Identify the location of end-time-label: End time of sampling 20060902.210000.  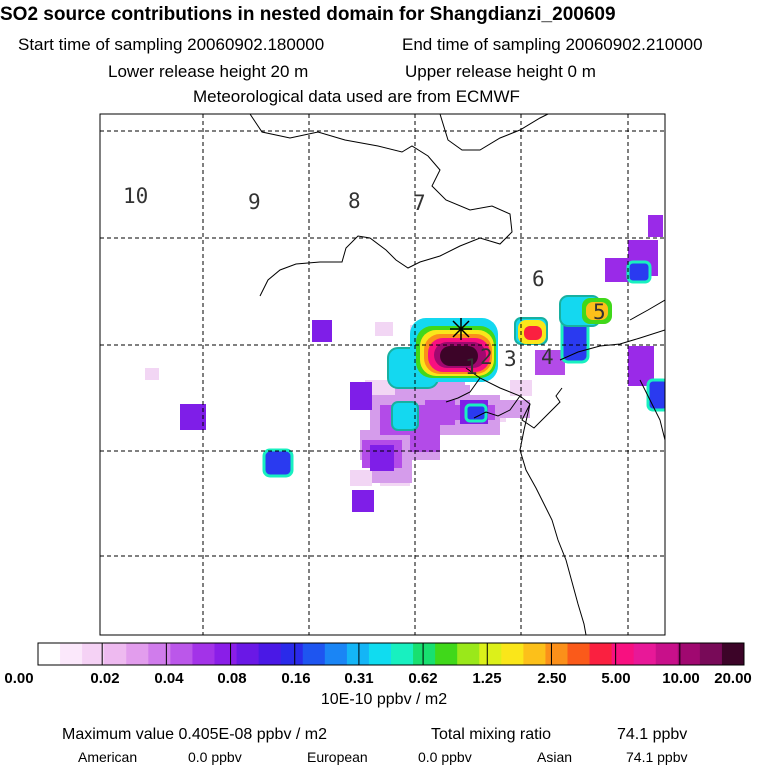
(552, 44).